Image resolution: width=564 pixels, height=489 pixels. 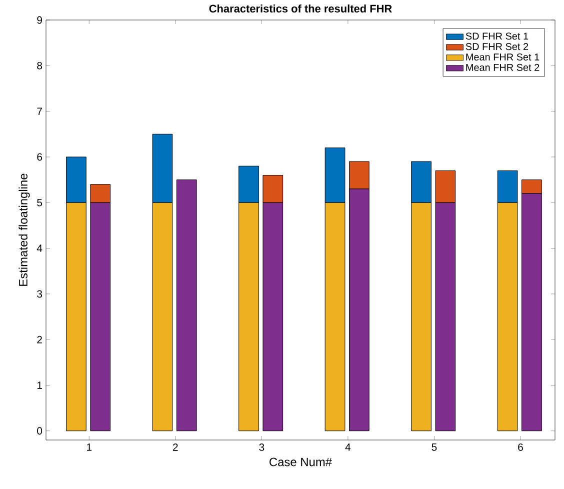 What do you see at coordinates (39, 385) in the screenshot?
I see `y-tick-label: 1` at bounding box center [39, 385].